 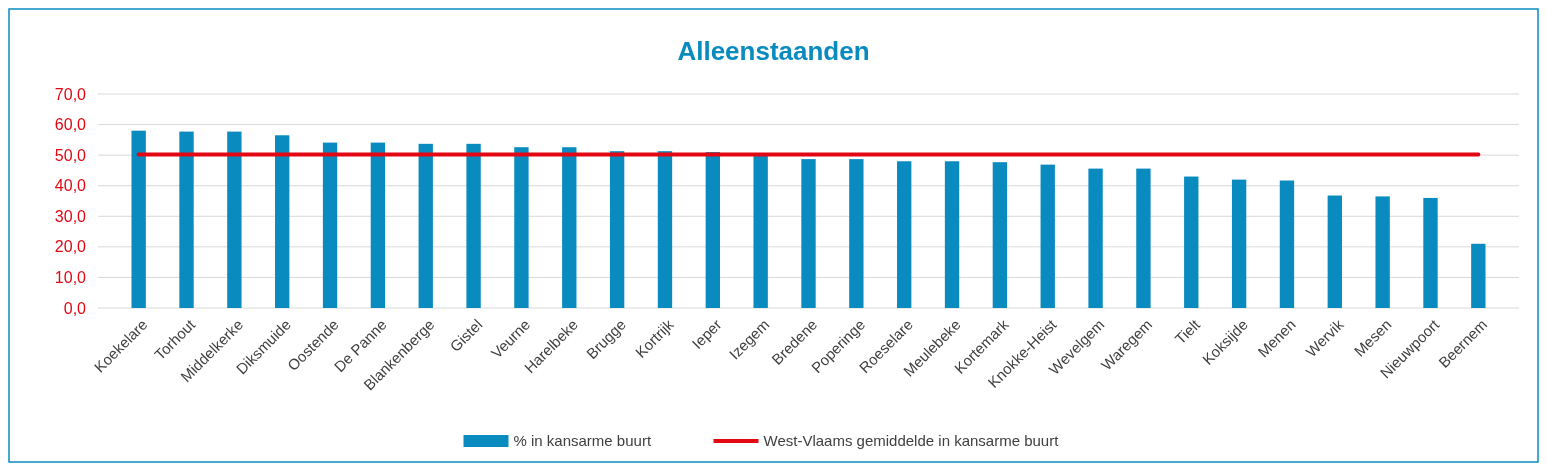 What do you see at coordinates (70, 155) in the screenshot?
I see `y-tick-label: 50,0` at bounding box center [70, 155].